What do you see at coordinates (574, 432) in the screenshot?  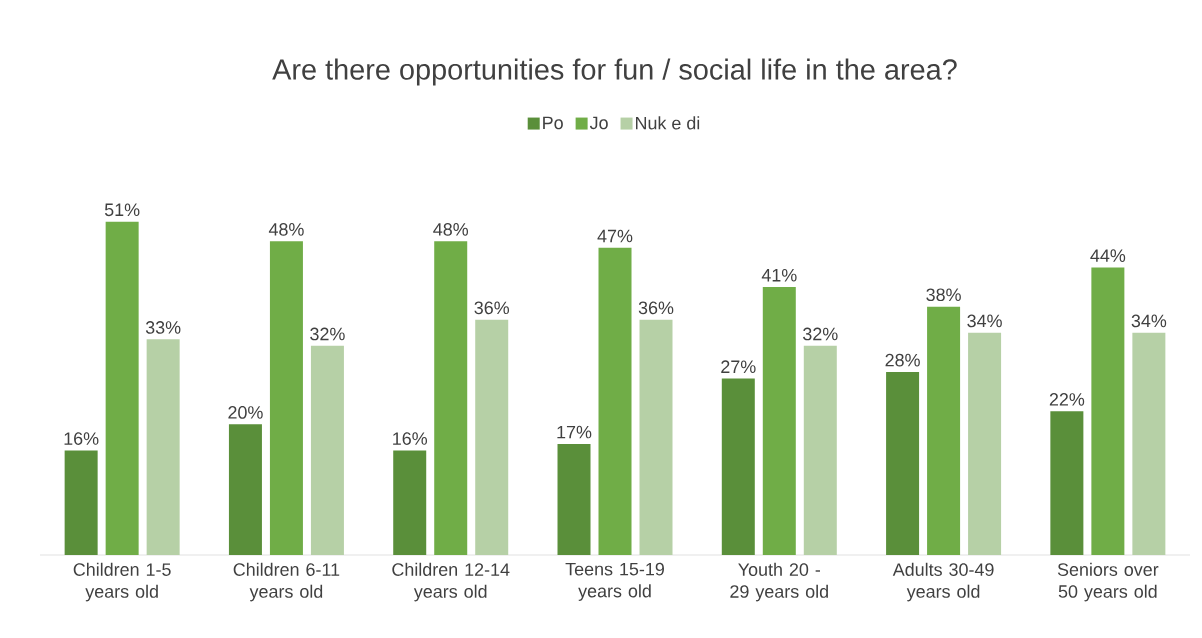 I see `data-label: 17%` at bounding box center [574, 432].